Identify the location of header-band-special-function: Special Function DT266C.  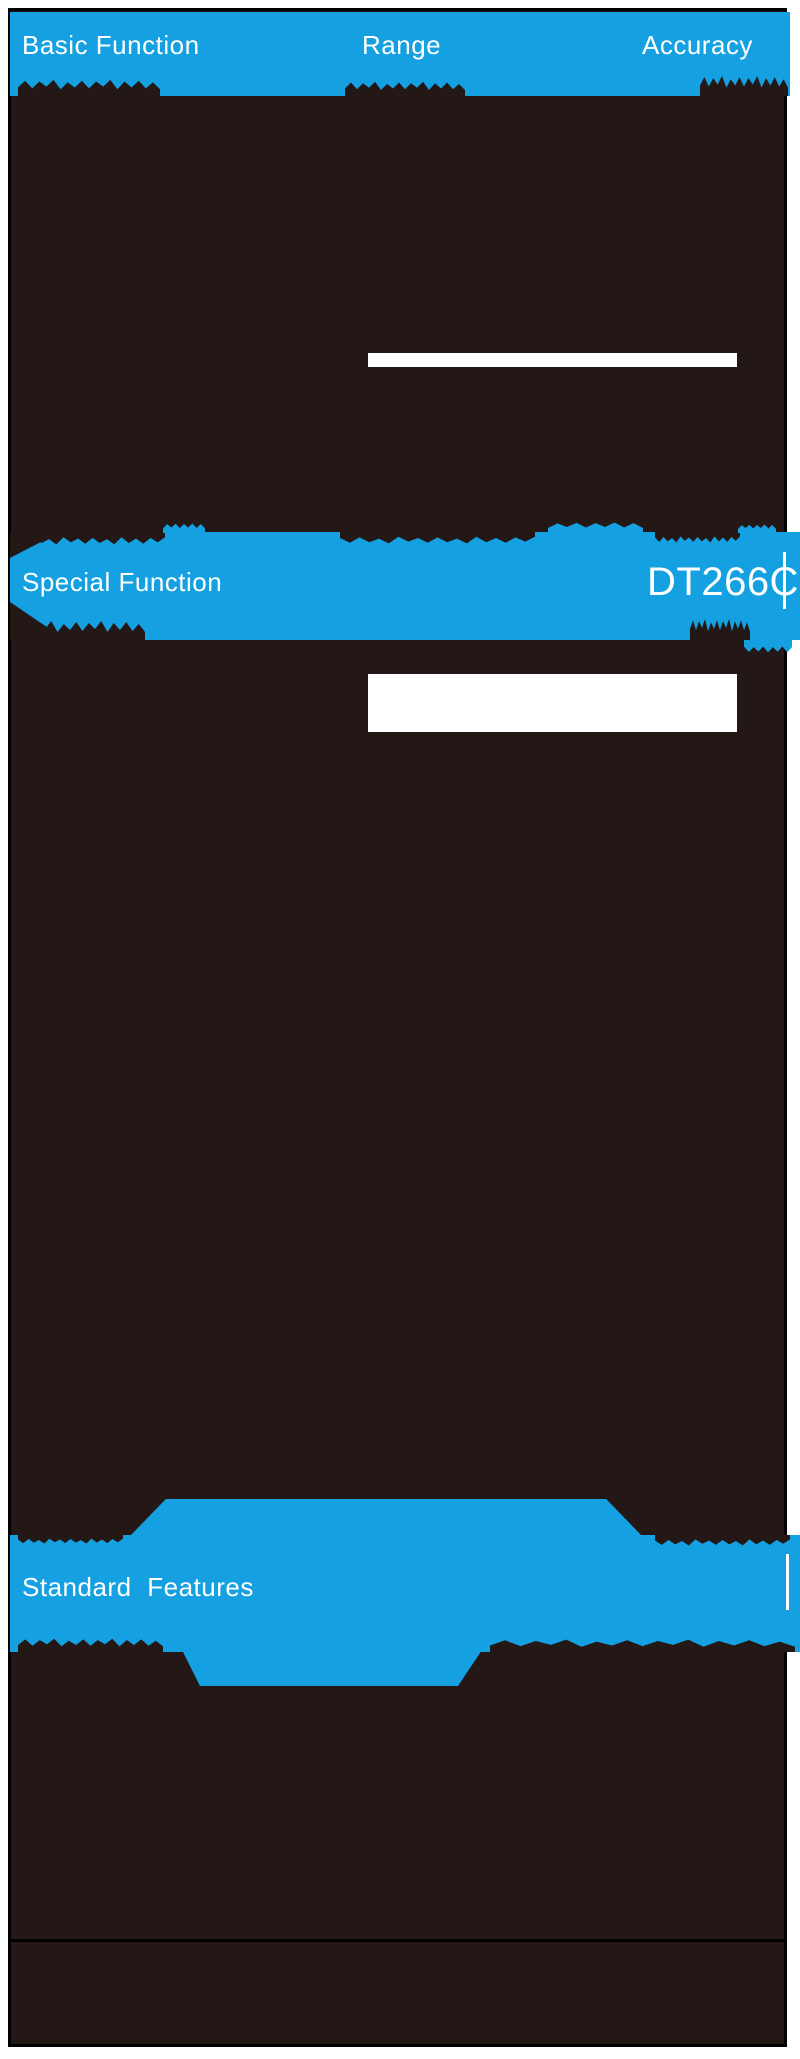
(405, 586).